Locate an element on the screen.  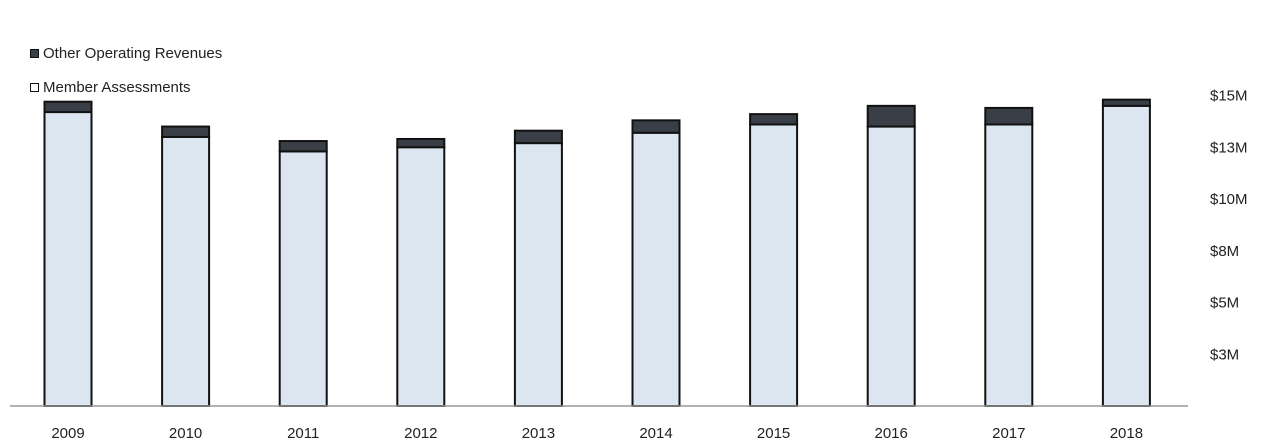
bar-member-assessments-2011 is located at coordinates (303, 278).